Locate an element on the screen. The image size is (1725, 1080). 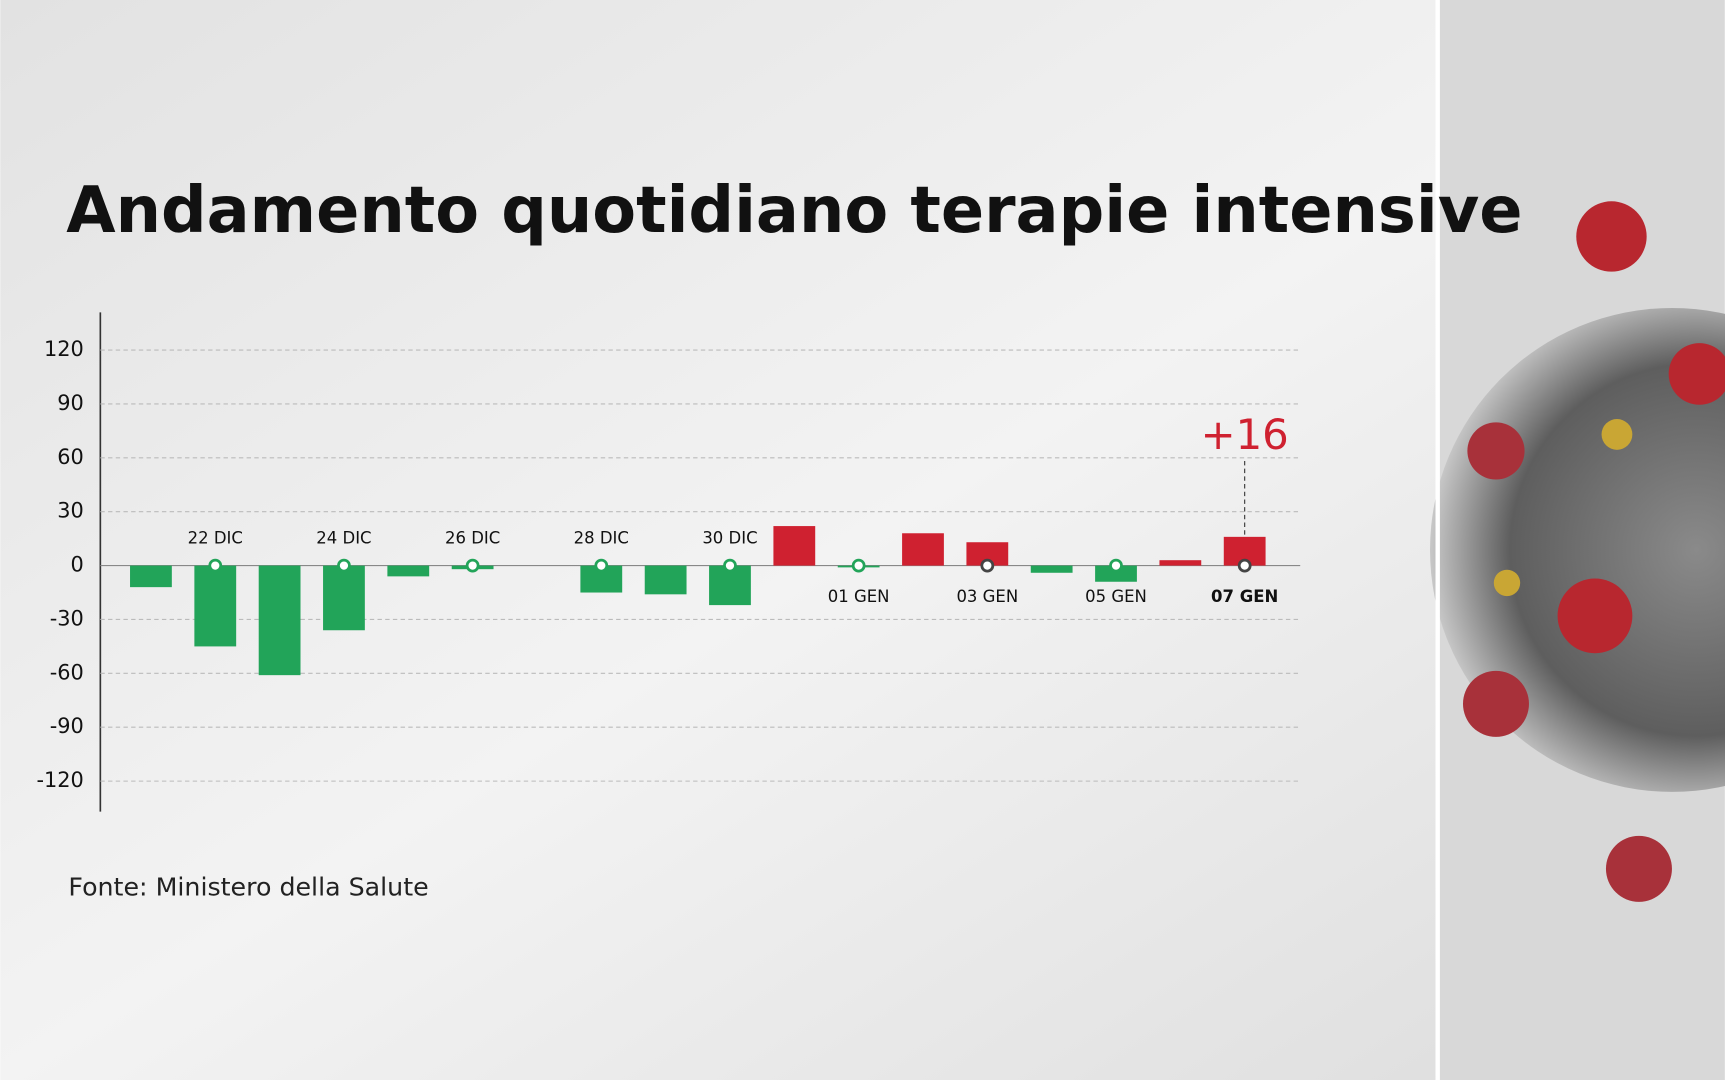
value-label: +16 is located at coordinates (1245, 434).